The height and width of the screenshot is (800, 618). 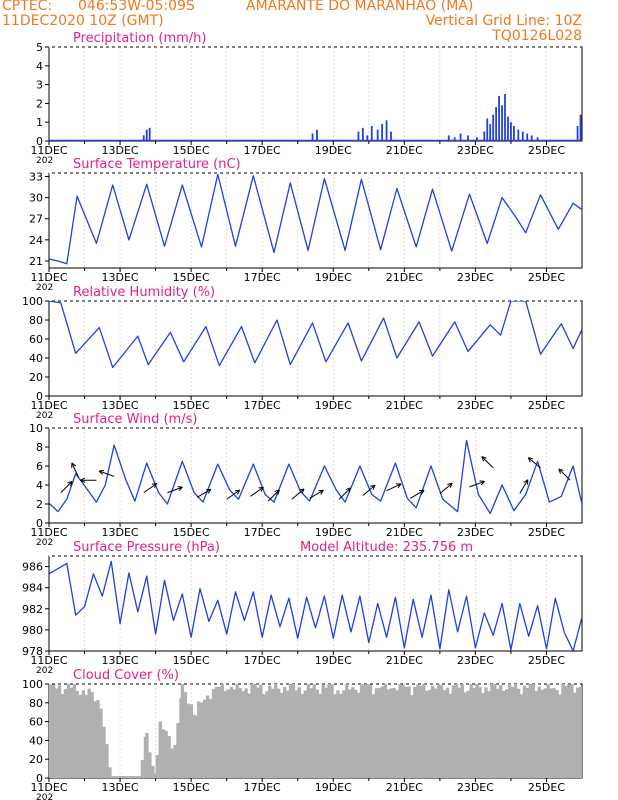 I want to click on pressure-annotation: Model Altitude: 235.756 m, so click(x=386, y=547).